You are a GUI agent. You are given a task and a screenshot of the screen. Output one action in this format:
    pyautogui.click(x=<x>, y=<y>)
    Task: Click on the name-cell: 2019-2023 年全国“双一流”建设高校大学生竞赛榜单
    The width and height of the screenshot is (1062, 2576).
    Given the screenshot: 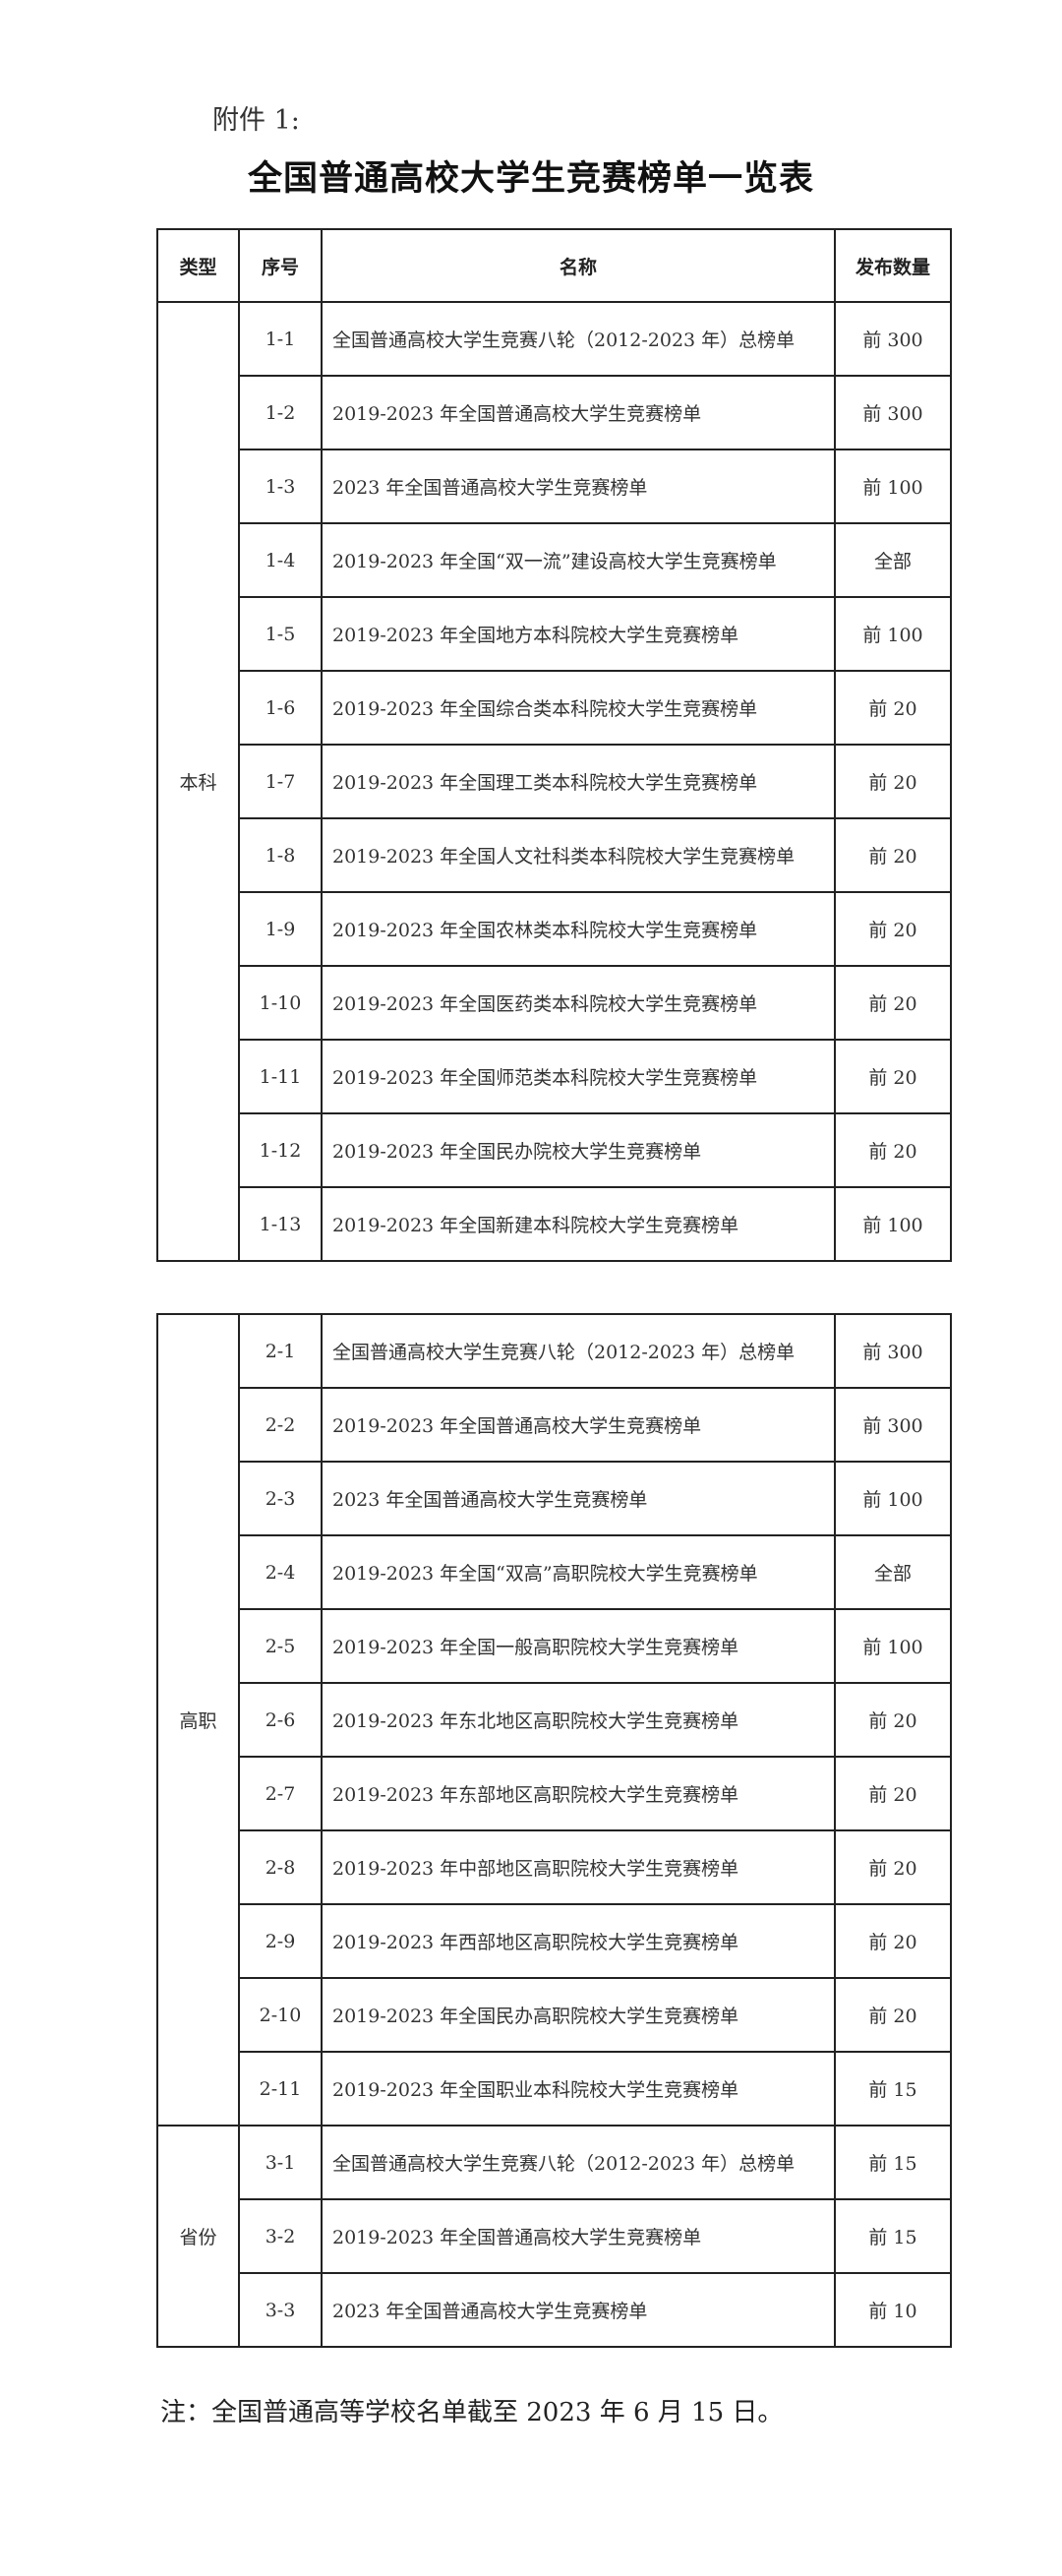 What is the action you would take?
    pyautogui.click(x=578, y=560)
    